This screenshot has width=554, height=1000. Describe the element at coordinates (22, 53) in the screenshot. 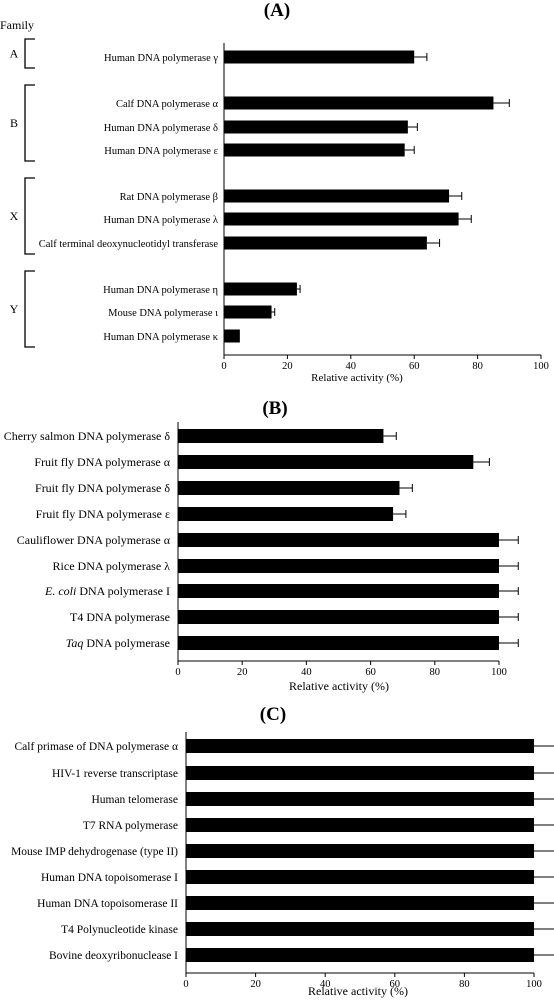

I see `family-bracket: A` at that location.